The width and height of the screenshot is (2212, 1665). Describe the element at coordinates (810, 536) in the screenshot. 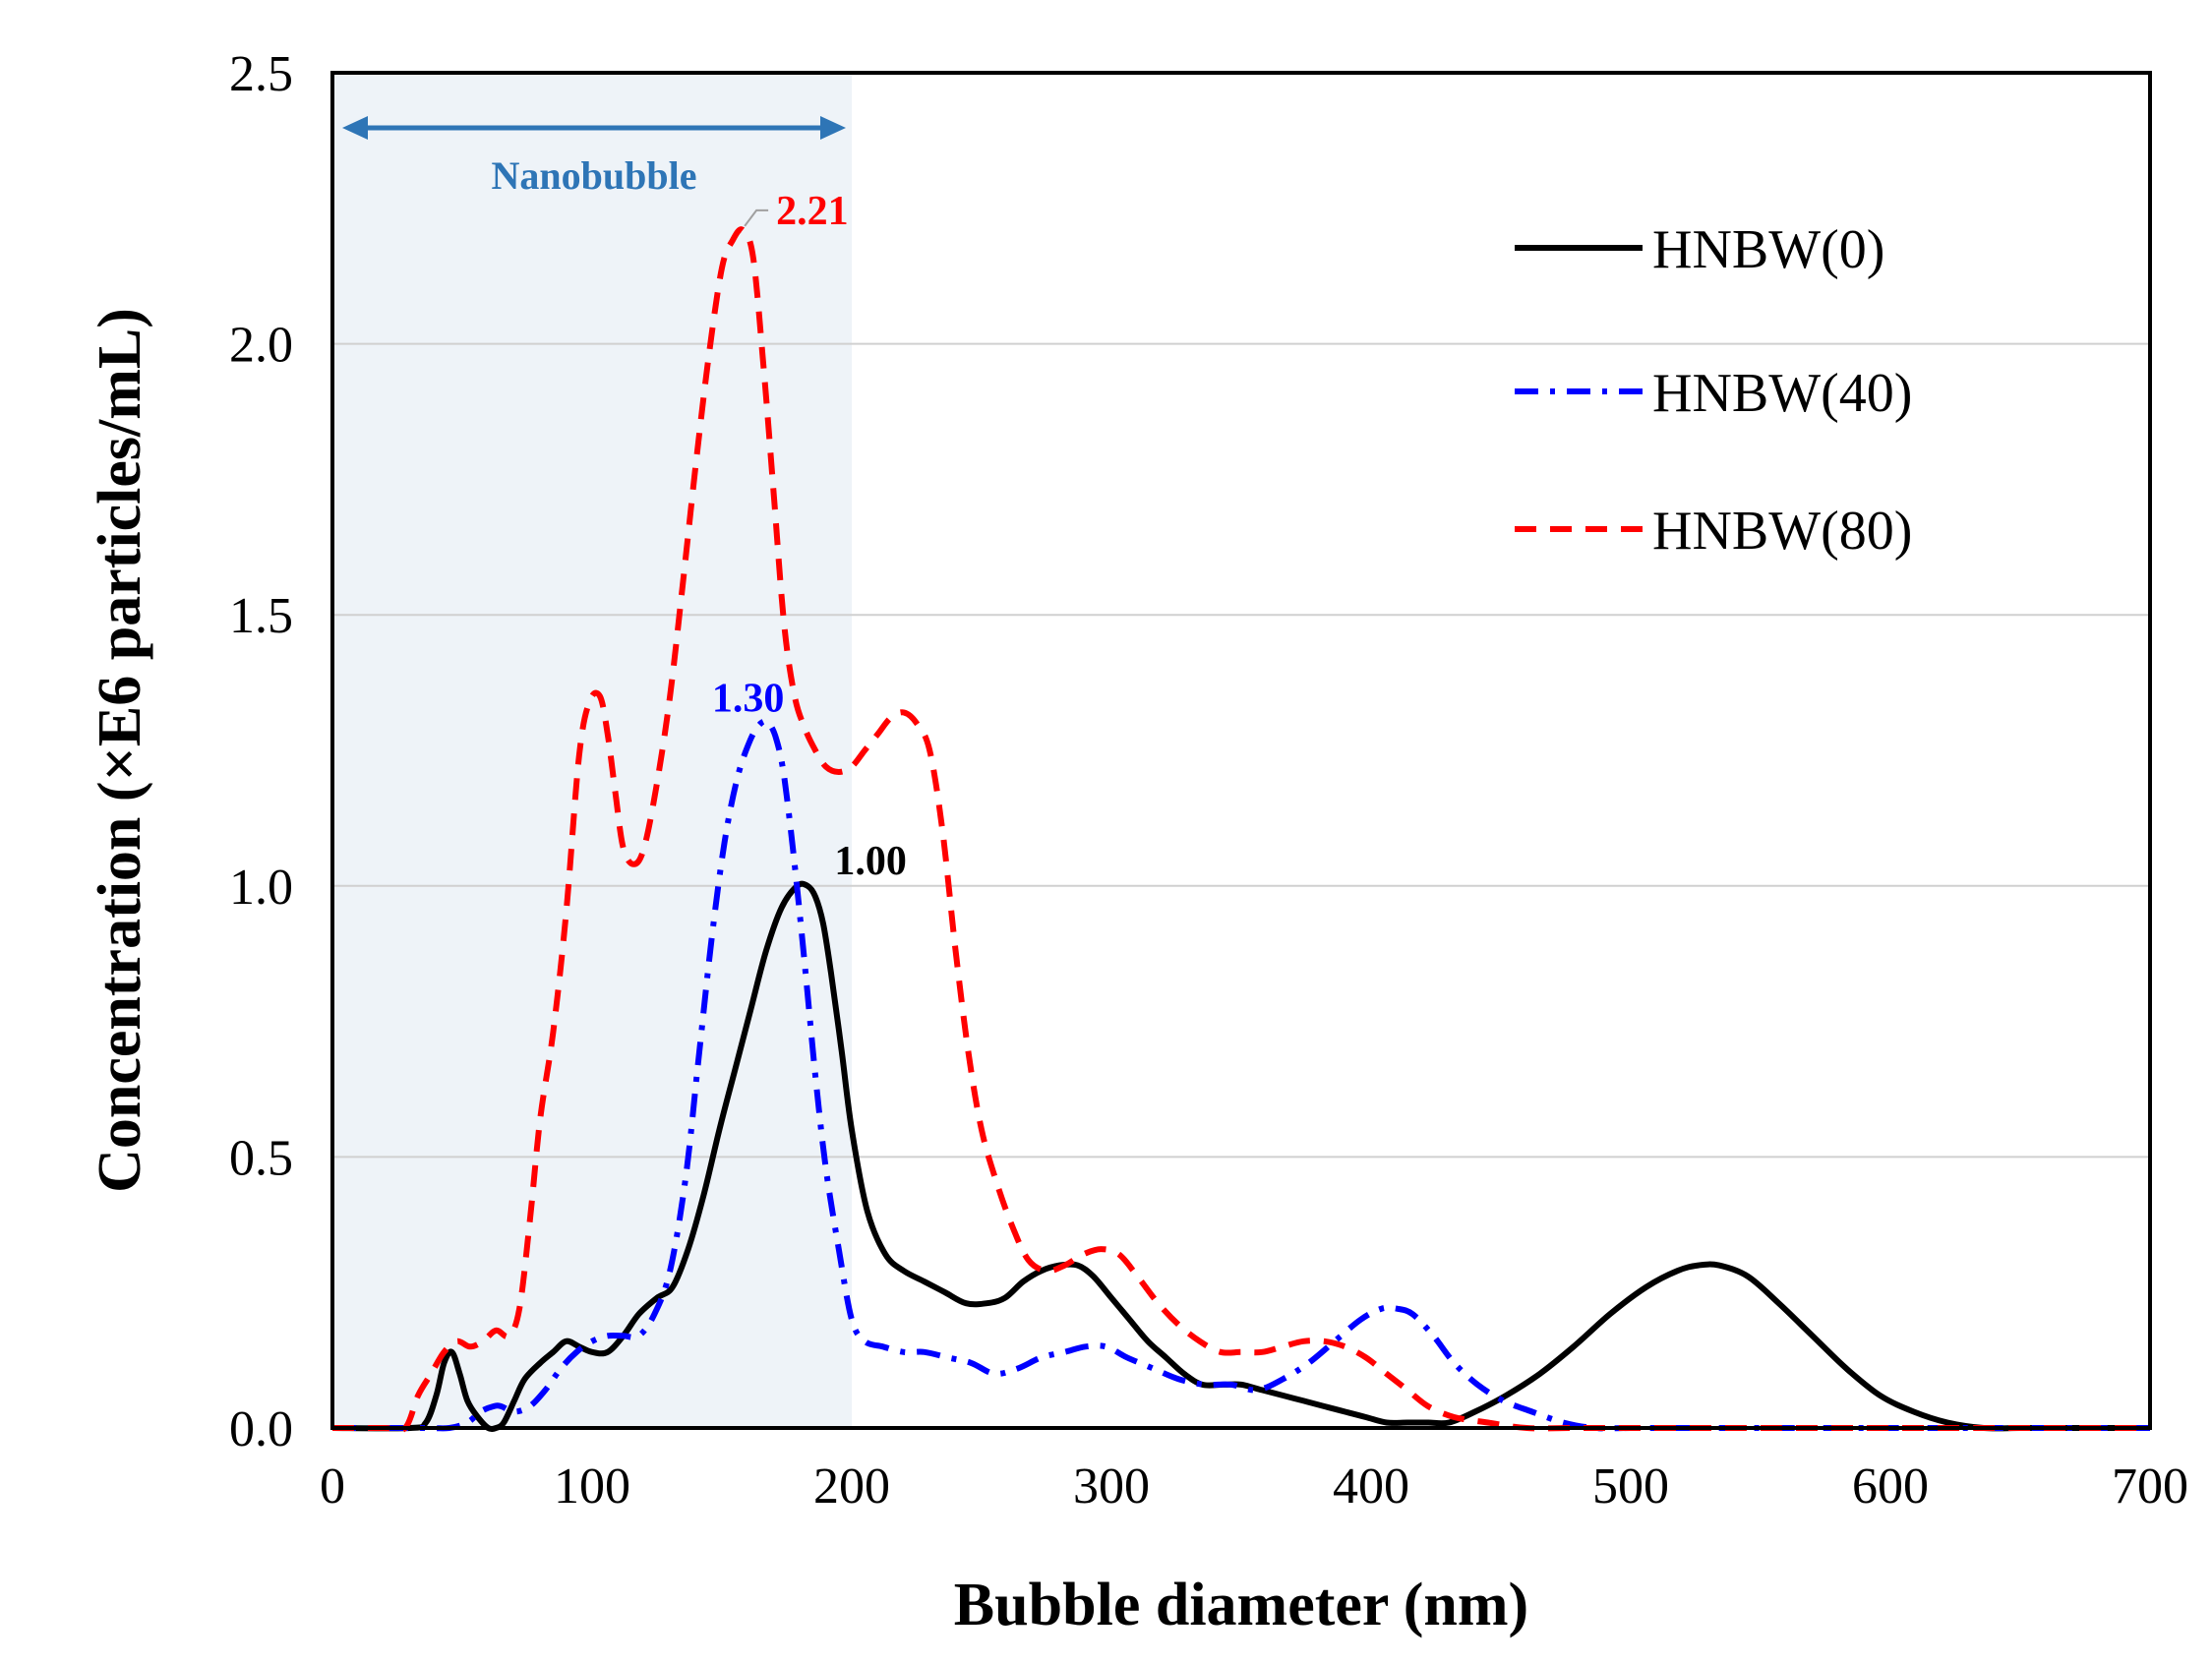

I see `peak-annotations: 2.21 1.30 1.00` at that location.